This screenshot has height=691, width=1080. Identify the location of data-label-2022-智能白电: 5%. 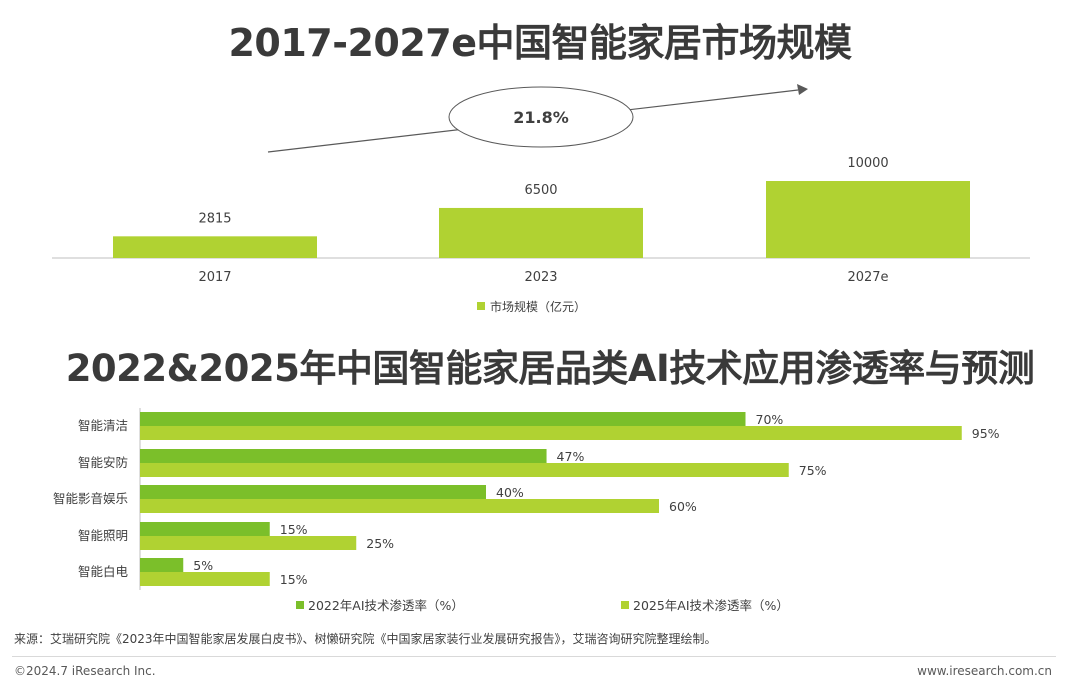
(203, 565).